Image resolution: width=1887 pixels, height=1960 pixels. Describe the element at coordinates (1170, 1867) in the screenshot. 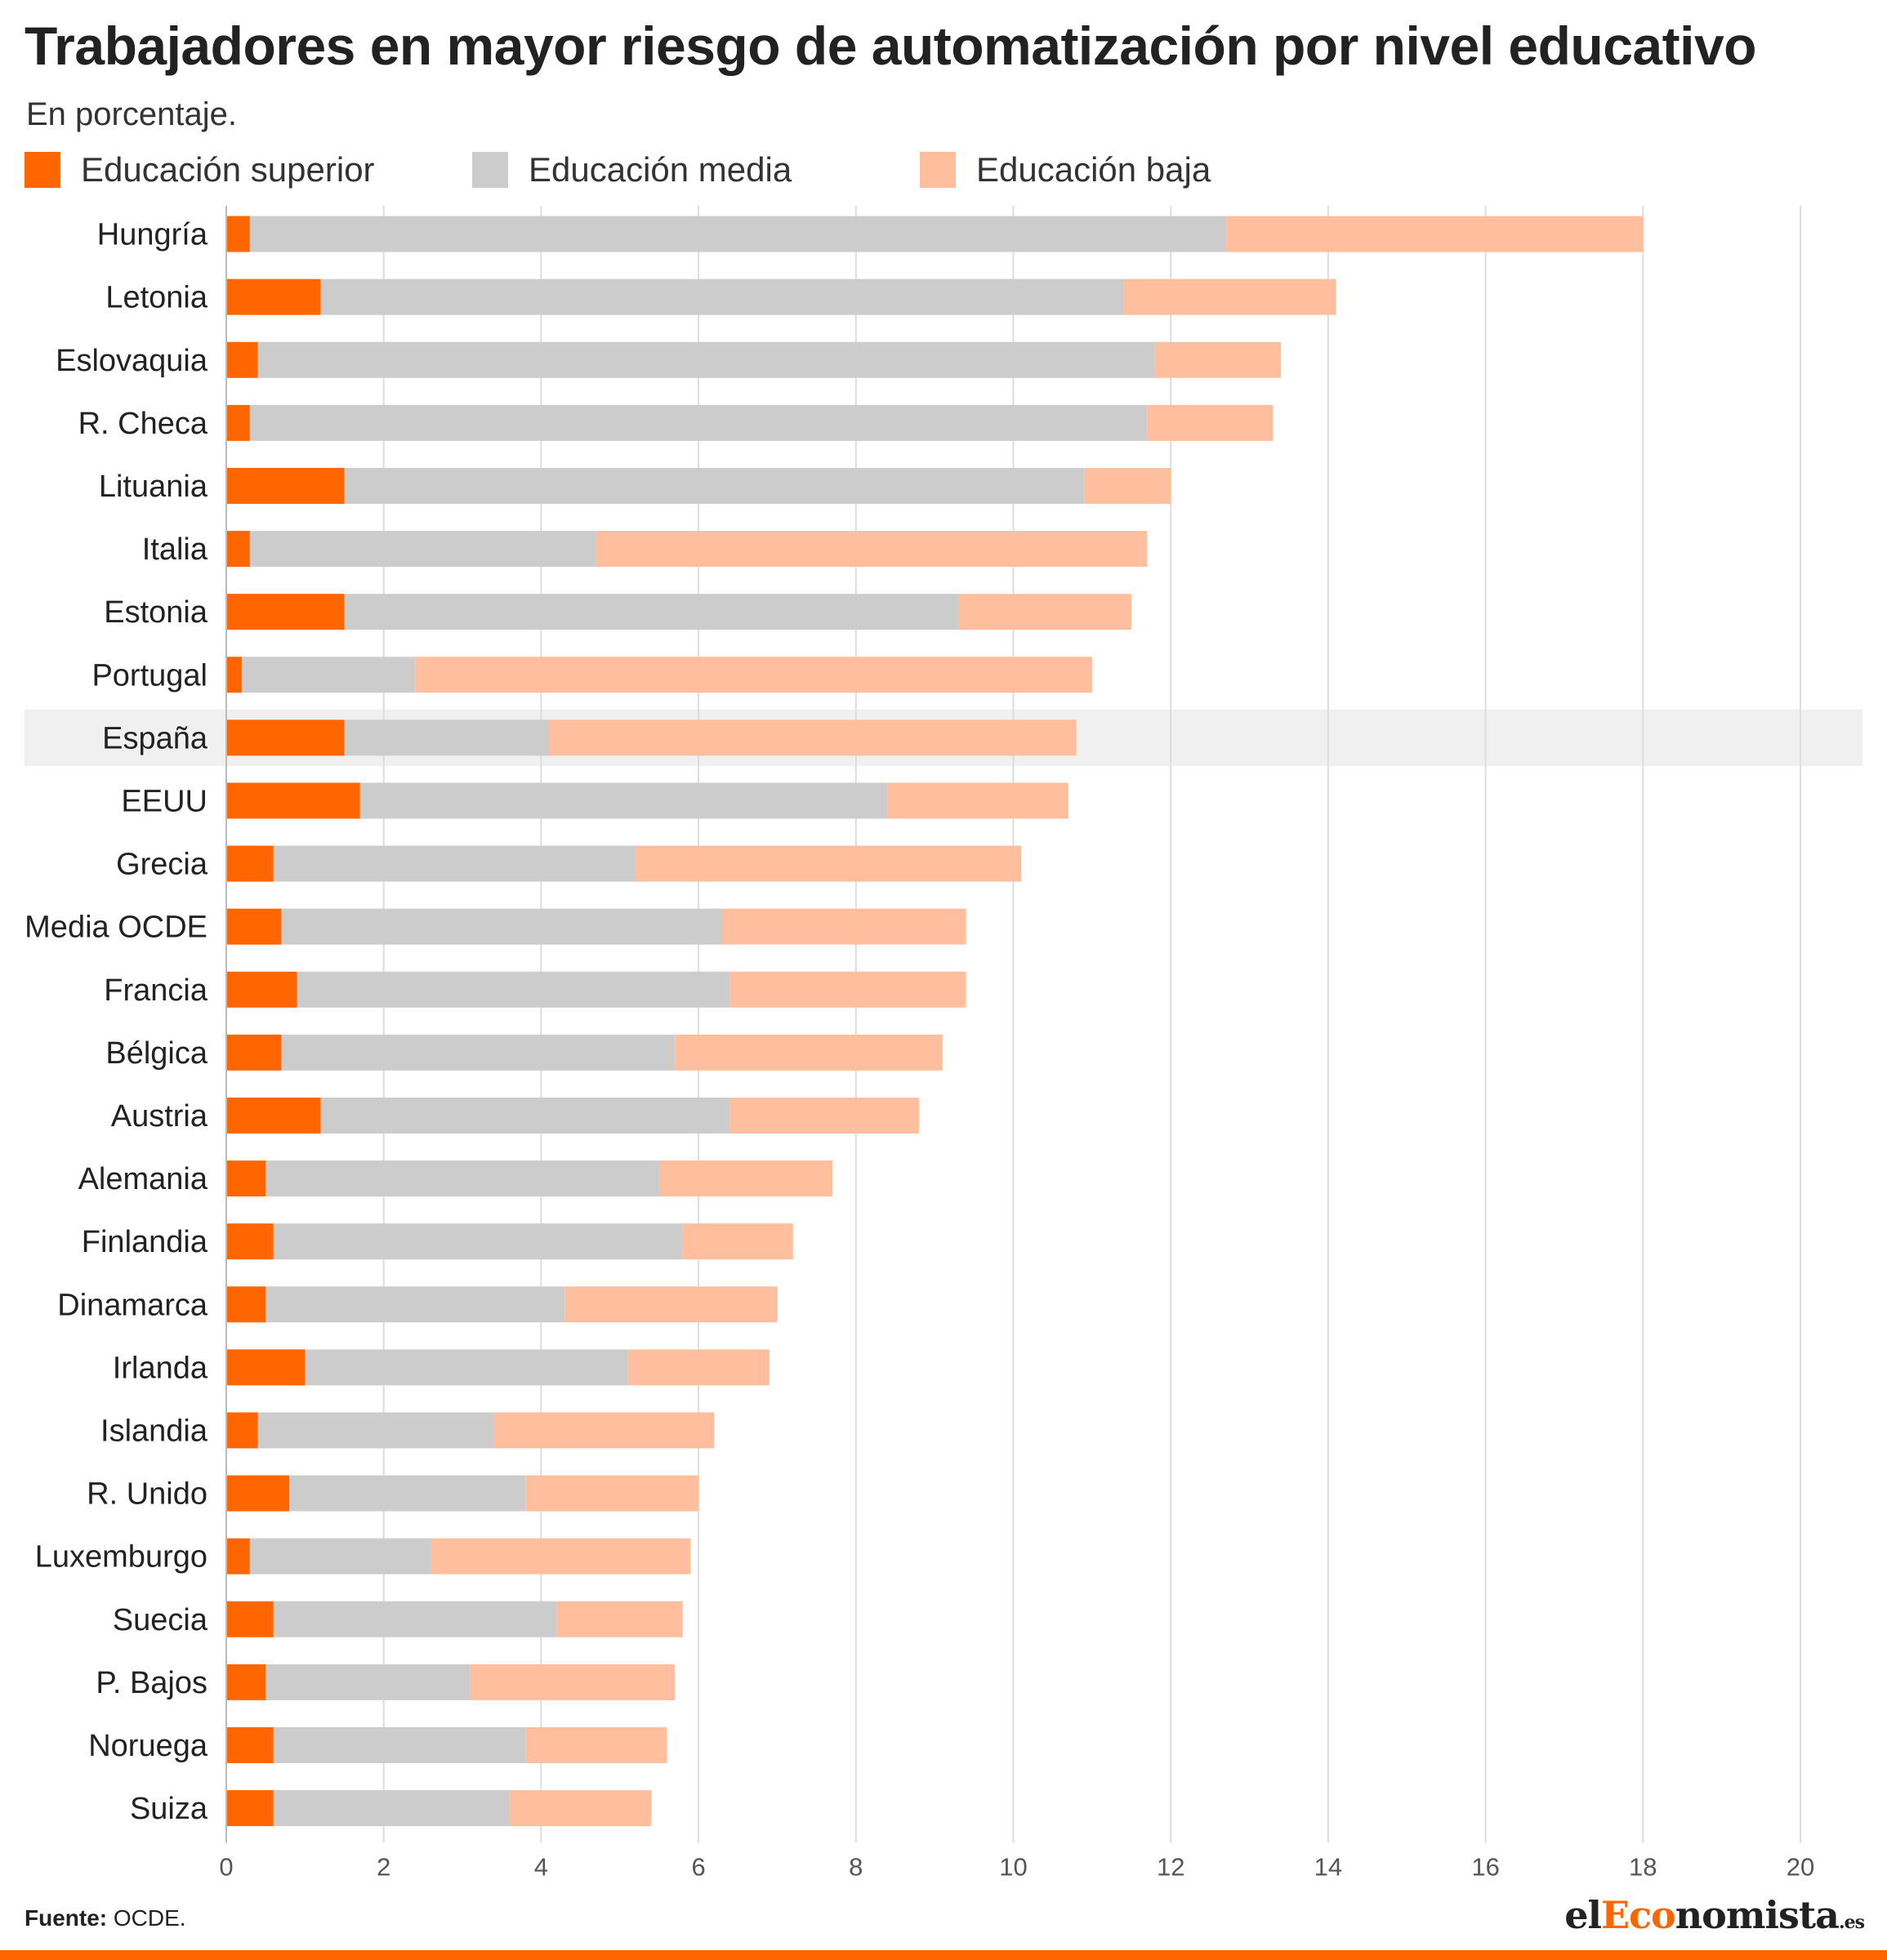

I see `x-tick-label-12: 12` at that location.